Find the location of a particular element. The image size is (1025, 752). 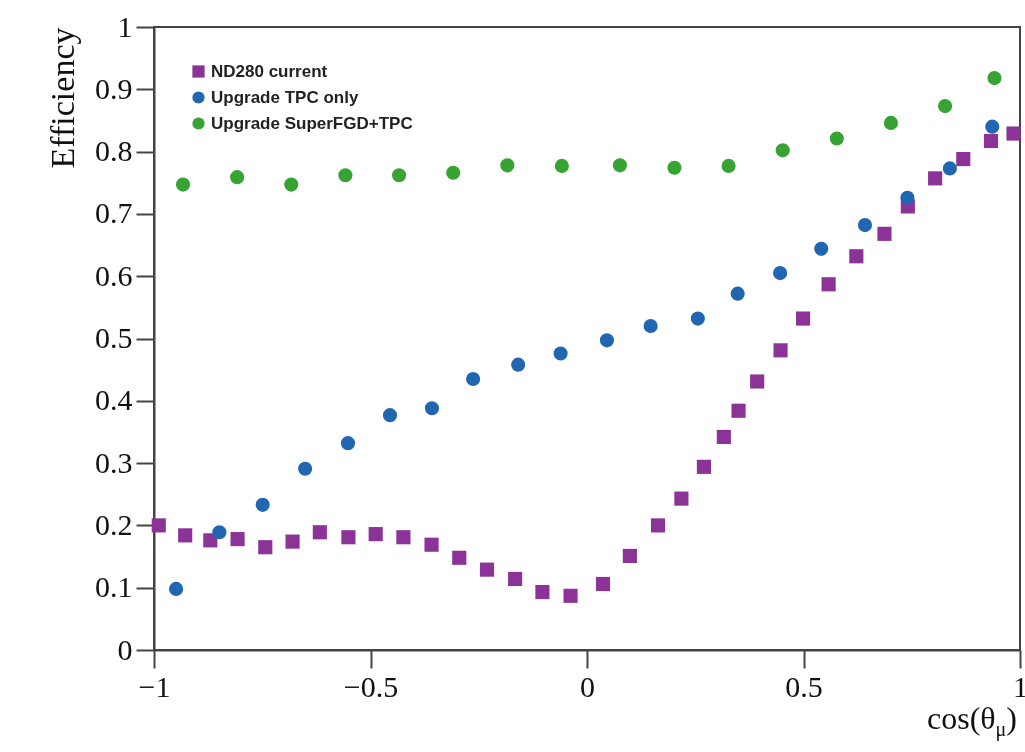

y-tick-label: 1 is located at coordinates (125, 26).